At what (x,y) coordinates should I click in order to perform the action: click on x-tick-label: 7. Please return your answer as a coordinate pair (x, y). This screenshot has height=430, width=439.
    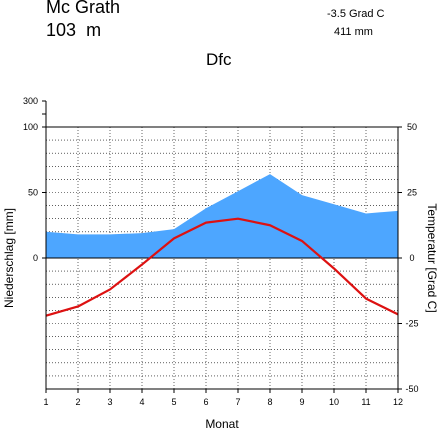
    Looking at the image, I should click on (237, 402).